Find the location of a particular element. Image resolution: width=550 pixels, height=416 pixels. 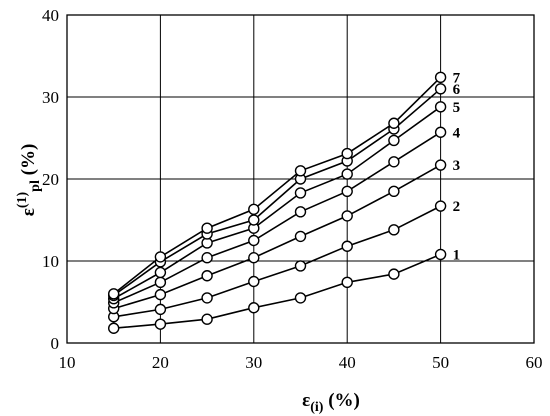

y-tick-label: 20 is located at coordinates (50, 179).